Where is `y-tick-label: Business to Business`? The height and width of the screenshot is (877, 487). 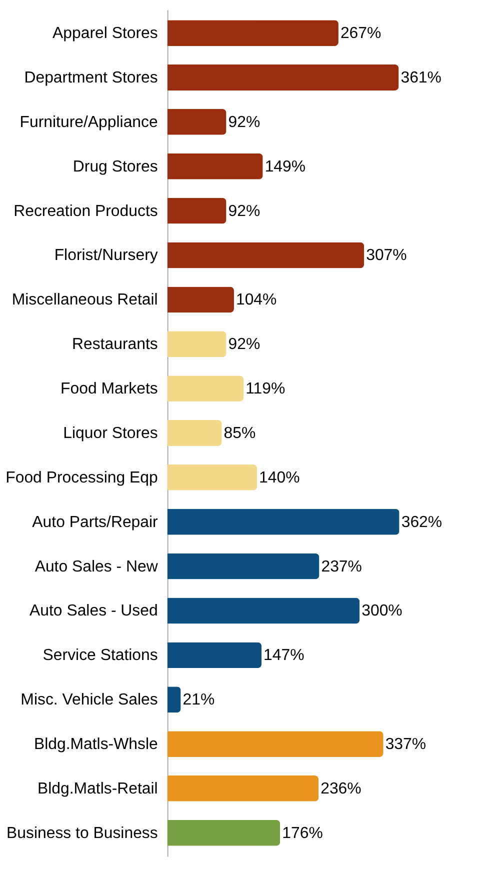
y-tick-label: Business to Business is located at coordinates (82, 833).